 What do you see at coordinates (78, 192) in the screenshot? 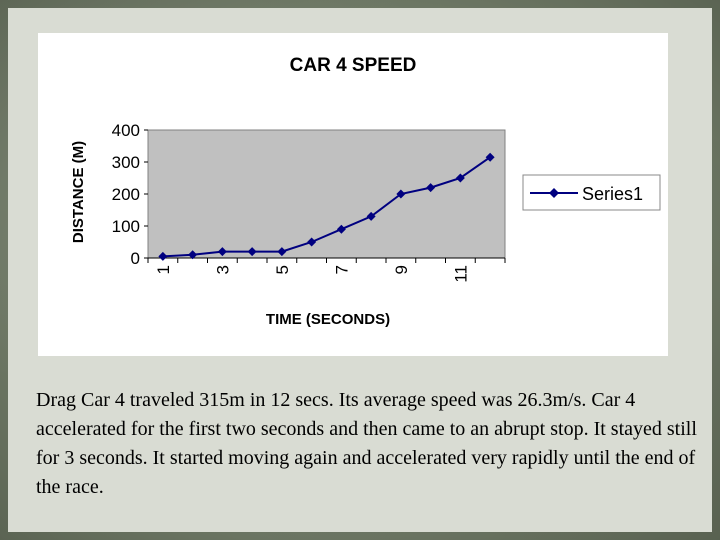
I see `y-axis-label: DISTANCE (M)` at bounding box center [78, 192].